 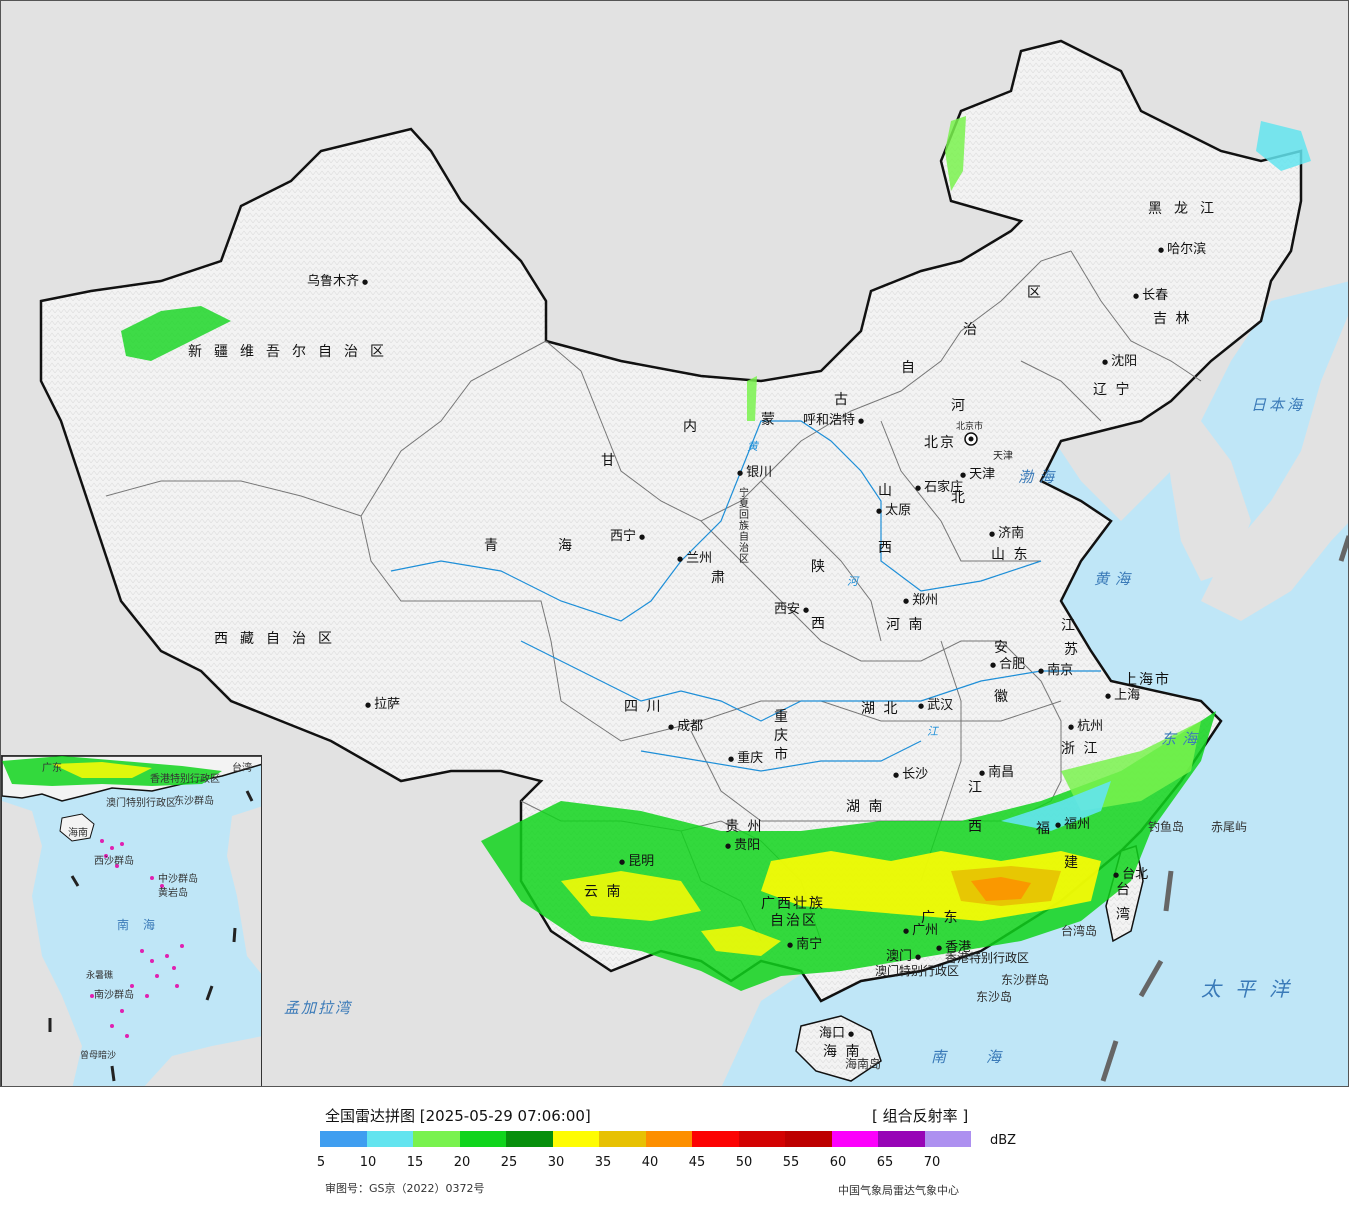 What do you see at coordinates (1025, 980) in the screenshot?
I see `island-dongsha-qundao: 东沙群岛` at bounding box center [1025, 980].